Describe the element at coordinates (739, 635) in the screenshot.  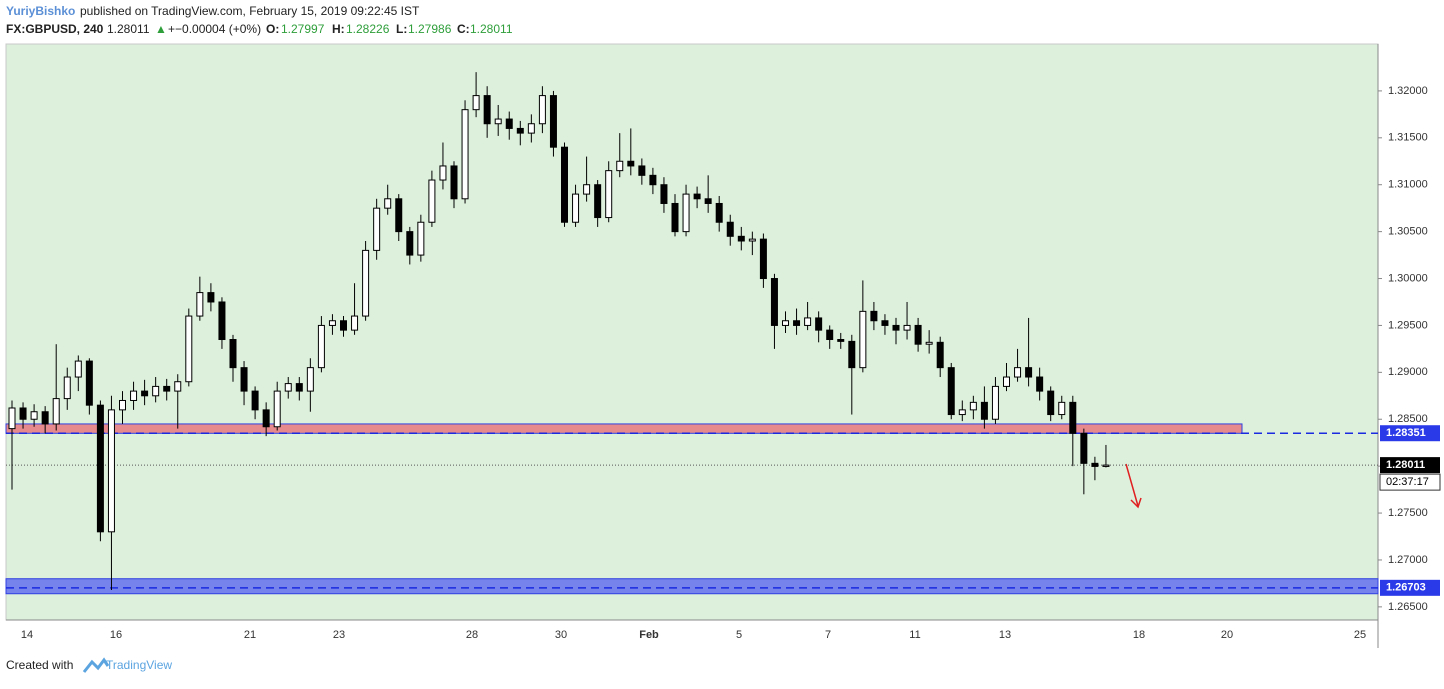
I see `x-tick-label: 5` at that location.